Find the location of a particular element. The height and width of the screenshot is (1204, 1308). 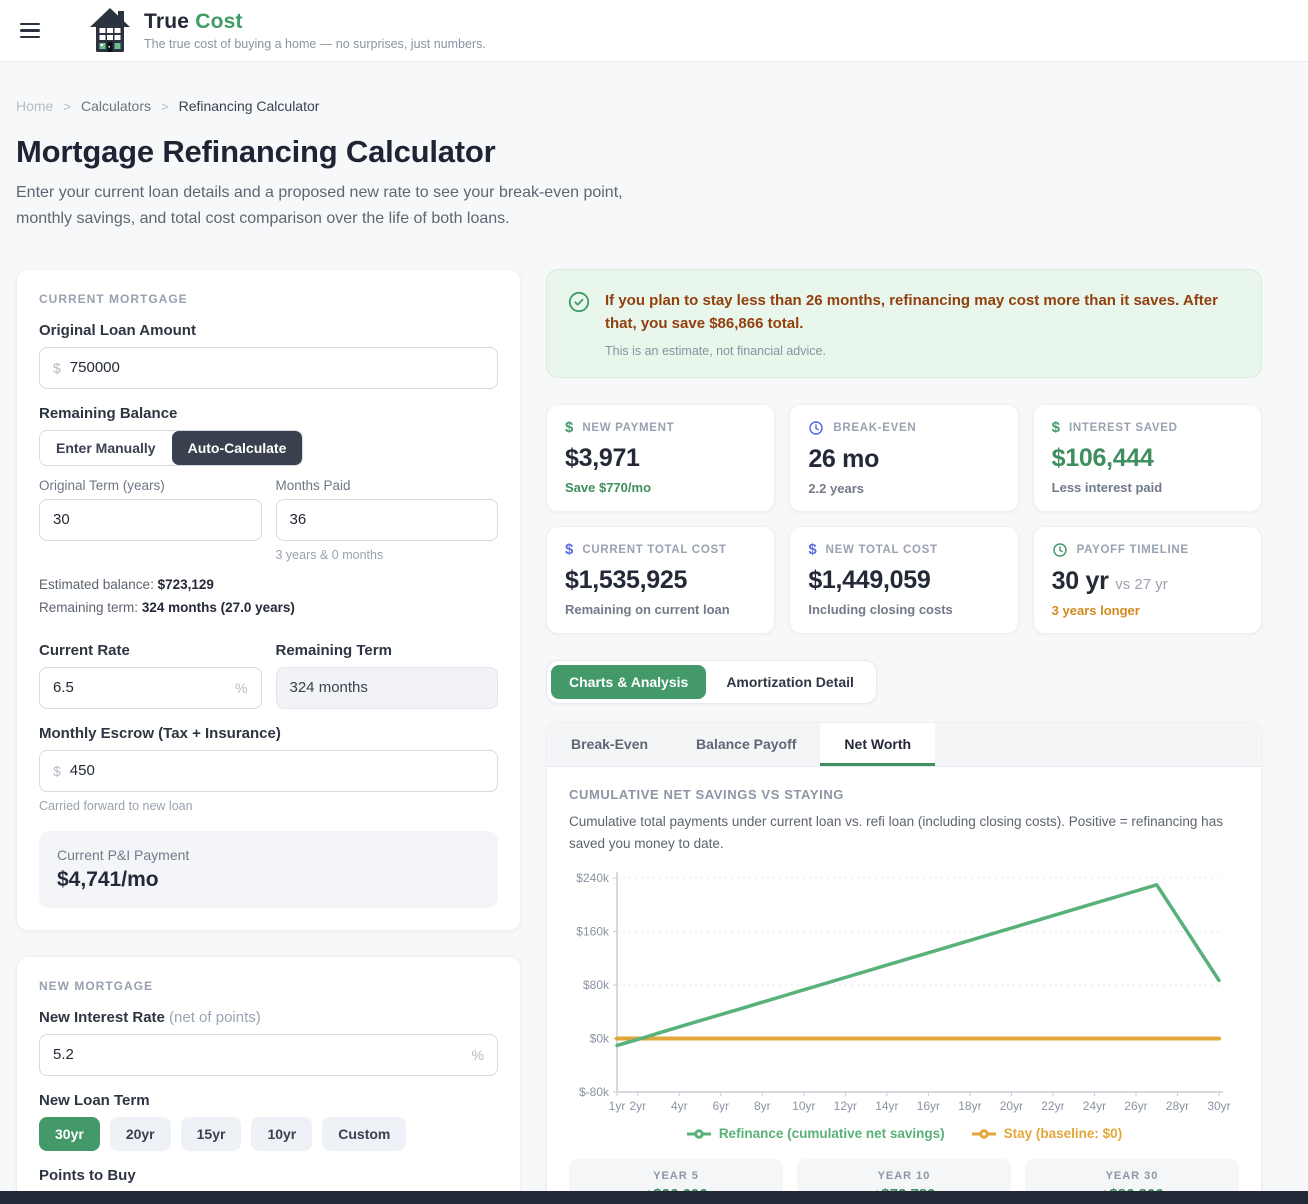

original-loan-amount-label: Original Loan Amount is located at coordinates (117, 330).